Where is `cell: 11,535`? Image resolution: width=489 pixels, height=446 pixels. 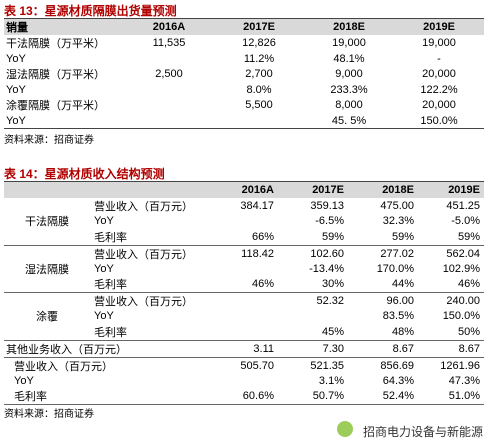
cell: 11,535 is located at coordinates (169, 43).